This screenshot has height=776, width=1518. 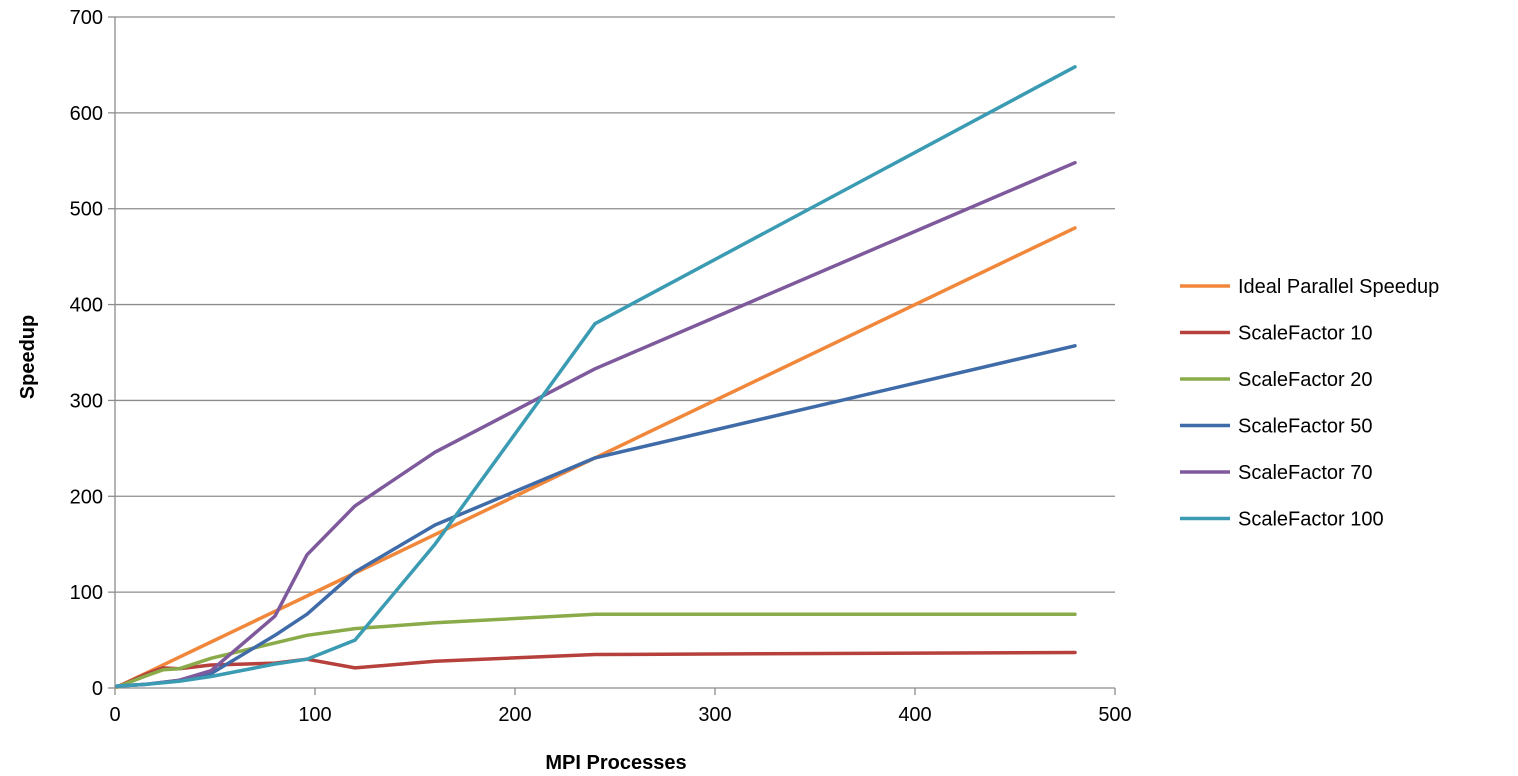 What do you see at coordinates (86, 18) in the screenshot?
I see `y-tick-label: 700` at bounding box center [86, 18].